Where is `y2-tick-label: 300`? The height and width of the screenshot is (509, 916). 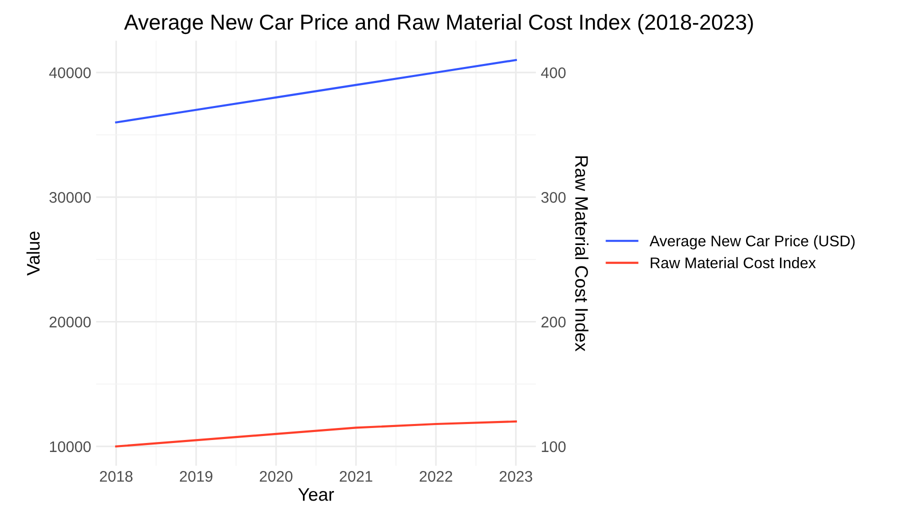 y2-tick-label: 300 is located at coordinates (553, 197).